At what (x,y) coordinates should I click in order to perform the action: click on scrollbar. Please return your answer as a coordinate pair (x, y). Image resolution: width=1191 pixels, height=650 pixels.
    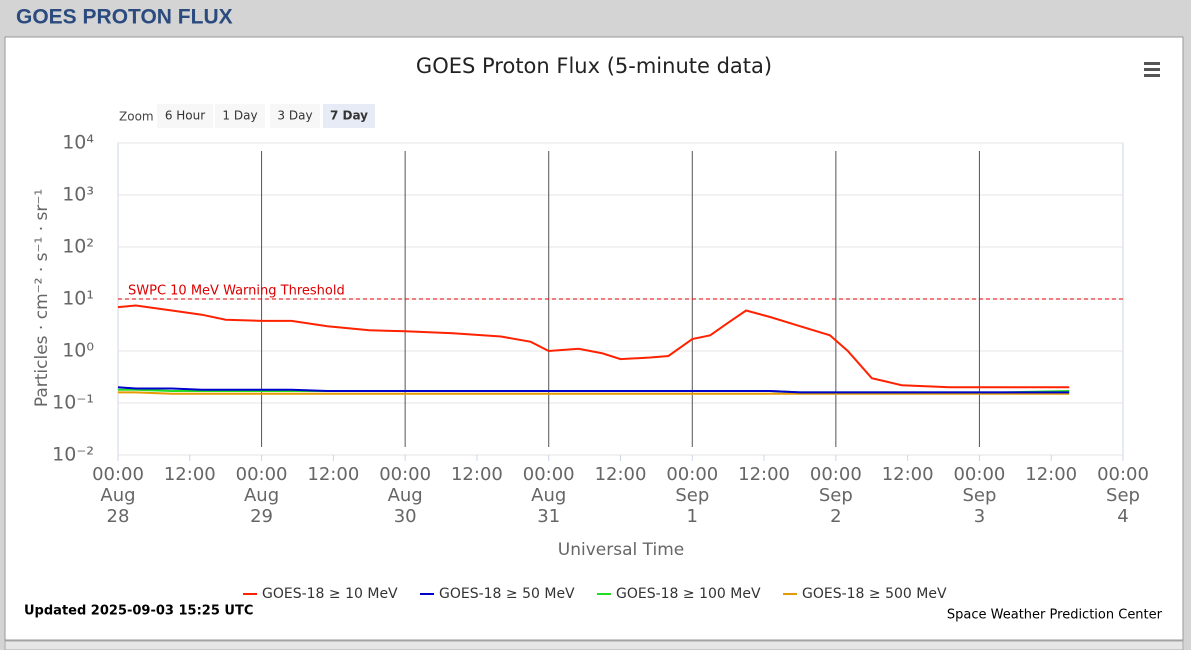
    Looking at the image, I should click on (594, 645).